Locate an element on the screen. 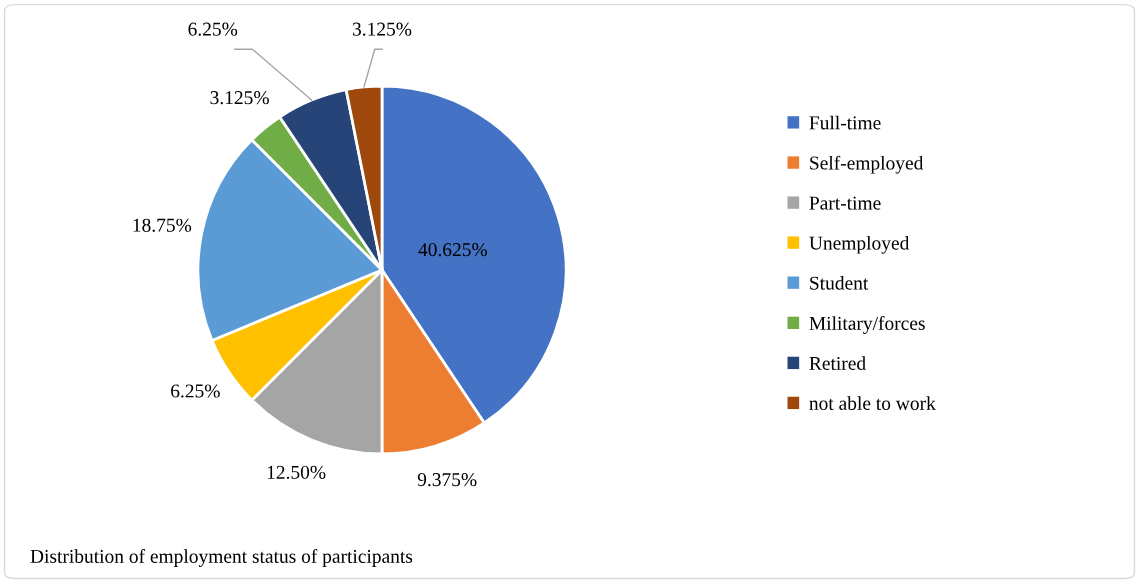 Image resolution: width=1139 pixels, height=582 pixels. data-label: 40.625% is located at coordinates (452, 250).